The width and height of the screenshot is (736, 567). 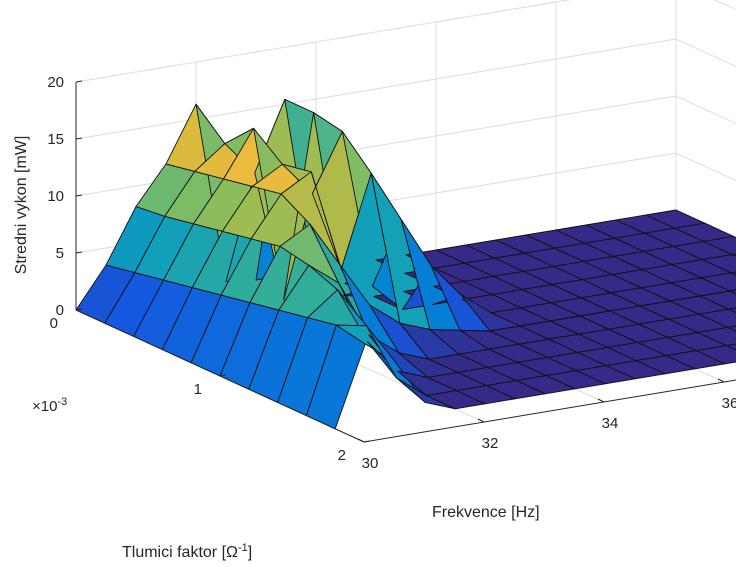 I want to click on z-tick-label: 0, so click(x=60, y=310).